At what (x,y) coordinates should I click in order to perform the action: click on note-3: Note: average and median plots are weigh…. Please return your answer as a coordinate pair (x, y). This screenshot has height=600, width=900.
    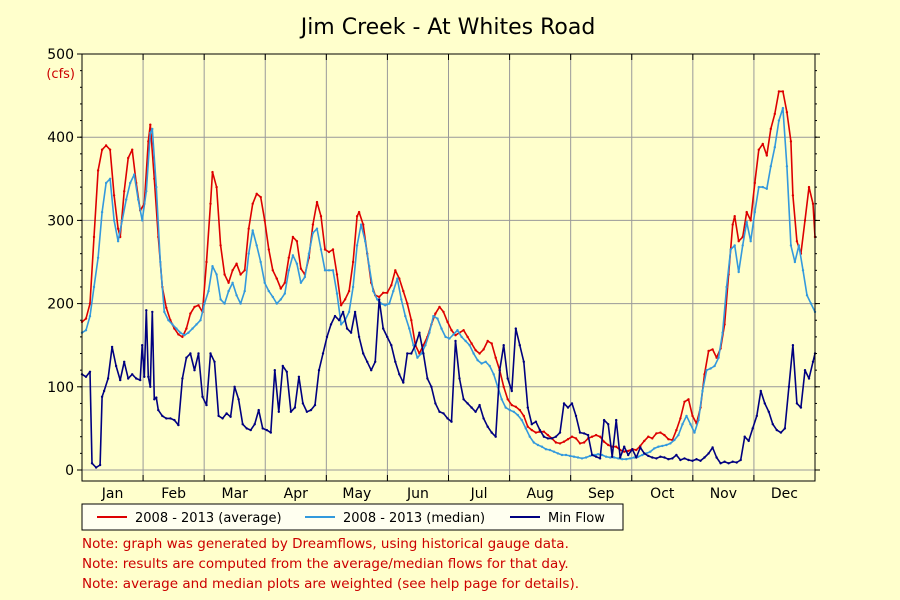
    Looking at the image, I should click on (331, 584).